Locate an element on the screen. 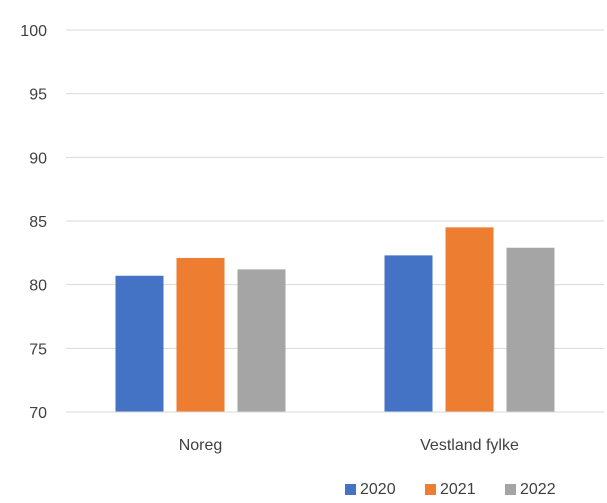 The width and height of the screenshot is (607, 503). legend-label-2022: 2022 is located at coordinates (538, 489).